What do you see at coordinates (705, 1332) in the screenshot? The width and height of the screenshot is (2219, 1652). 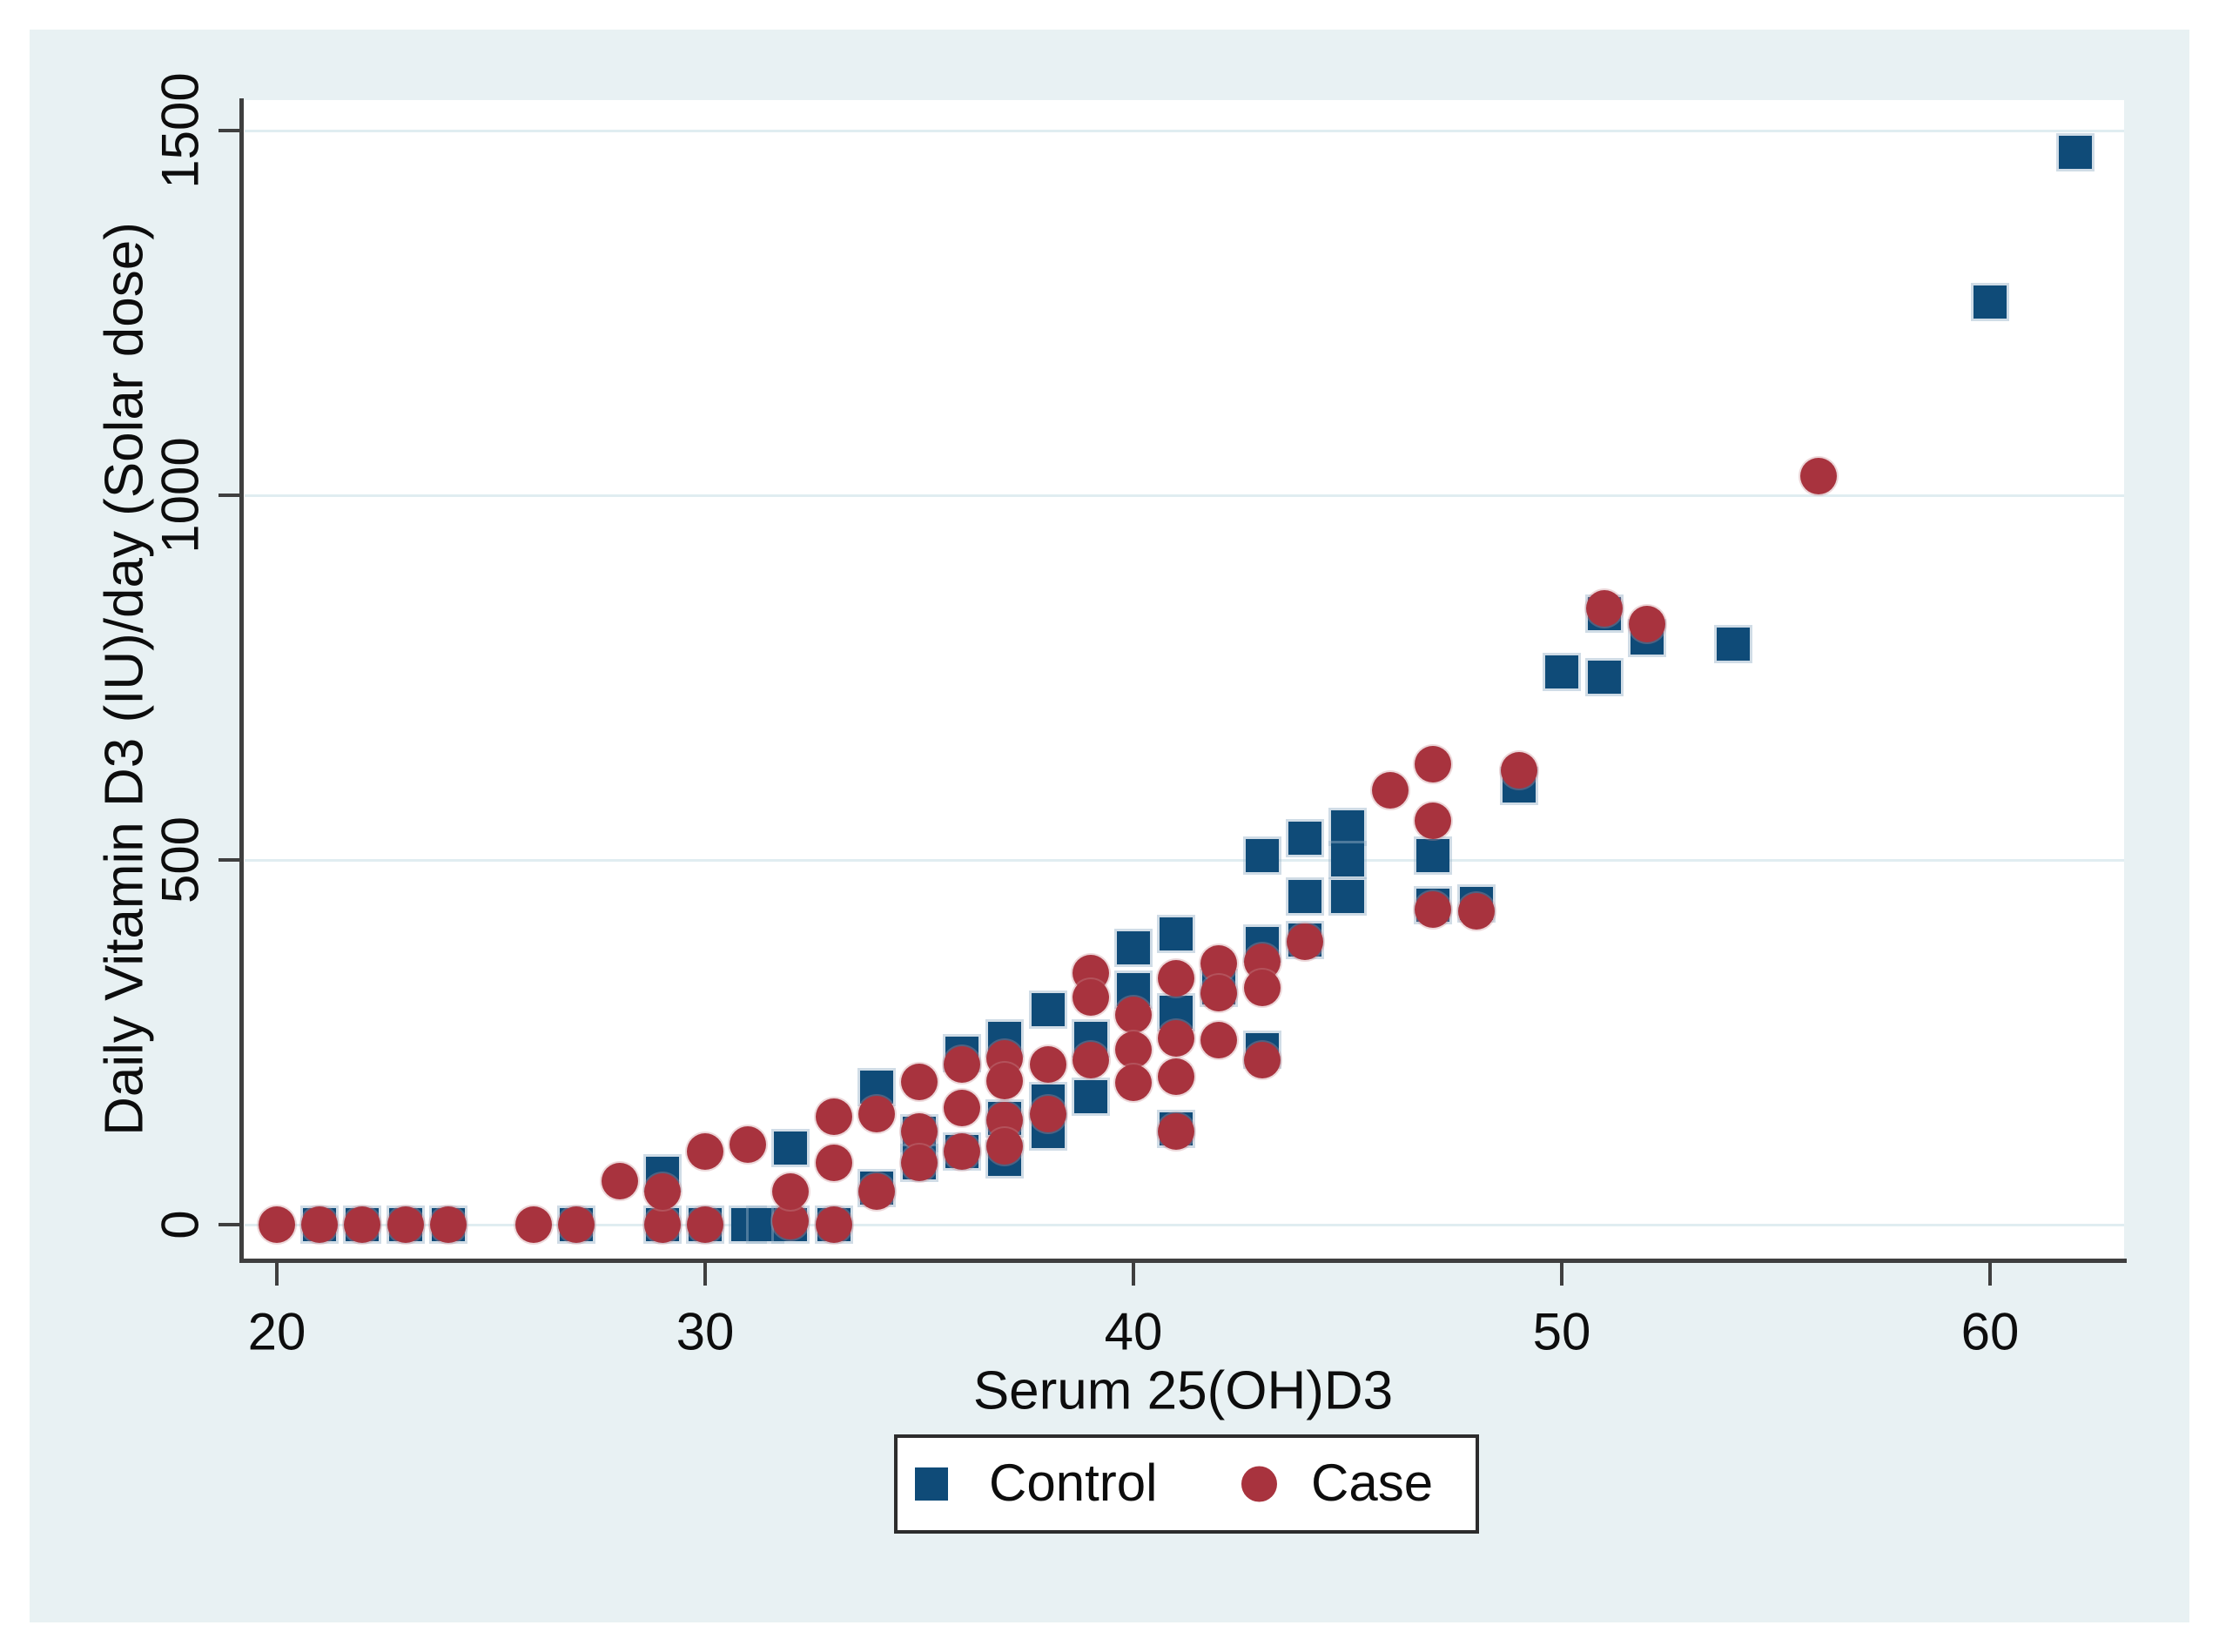 I see `x-tick-label-30: 30` at bounding box center [705, 1332].